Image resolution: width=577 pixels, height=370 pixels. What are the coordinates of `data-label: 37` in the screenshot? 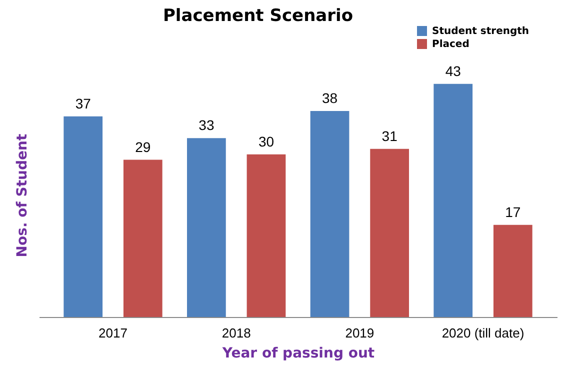 It's located at (83, 103).